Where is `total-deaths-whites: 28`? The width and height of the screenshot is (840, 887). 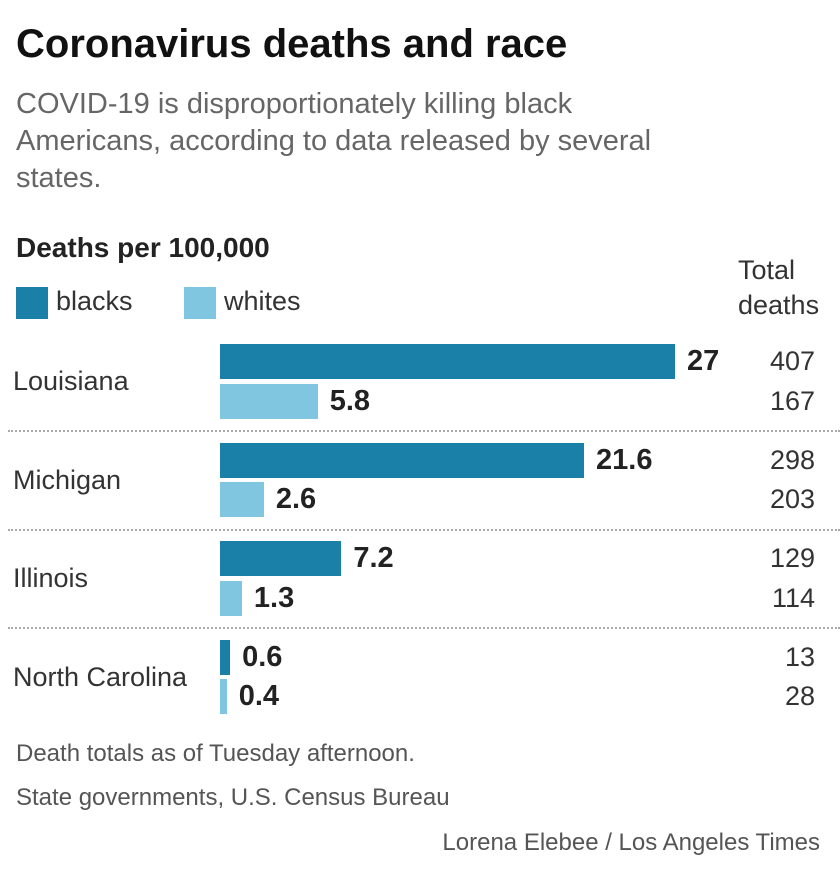 total-deaths-whites: 28 is located at coordinates (799, 696).